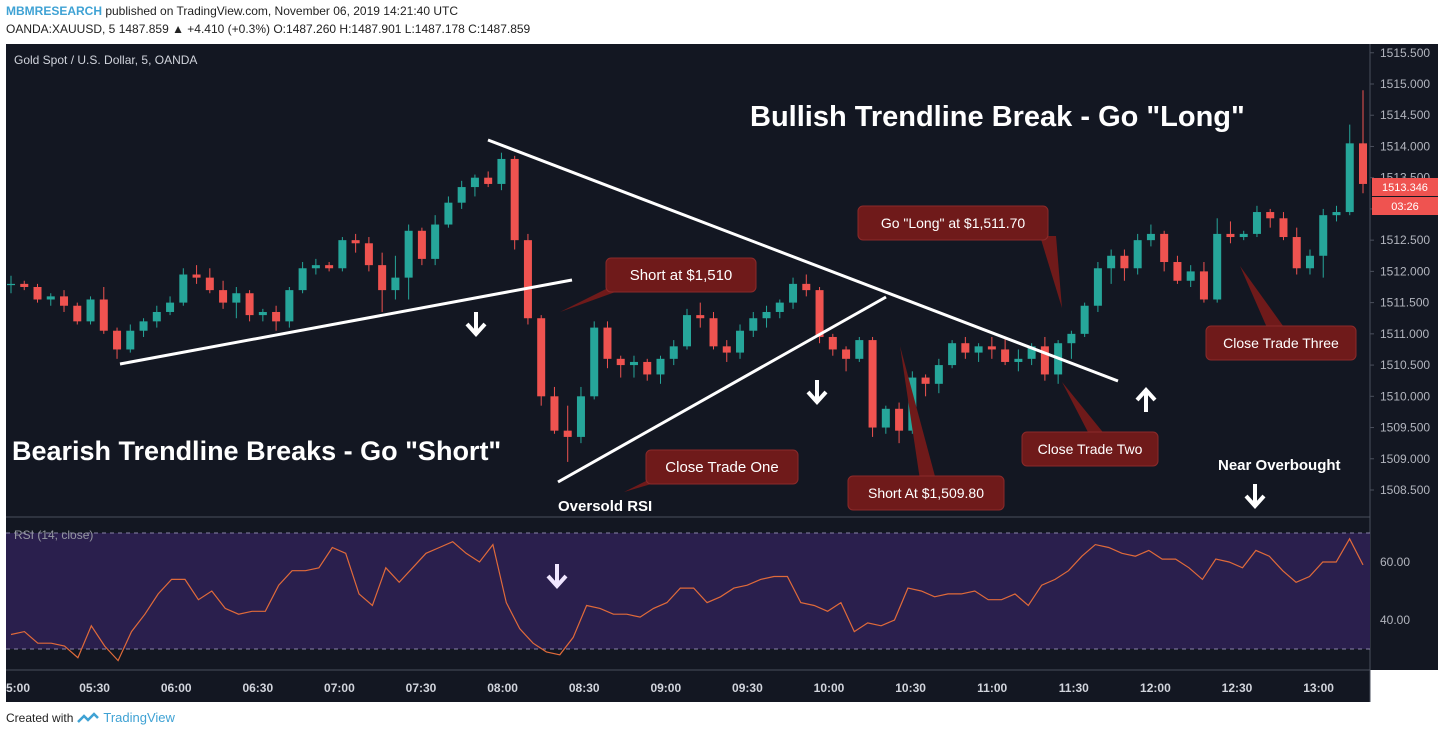 This screenshot has height=736, width=1444. I want to click on oversold-rsi-label: Oversold RSI, so click(605, 506).